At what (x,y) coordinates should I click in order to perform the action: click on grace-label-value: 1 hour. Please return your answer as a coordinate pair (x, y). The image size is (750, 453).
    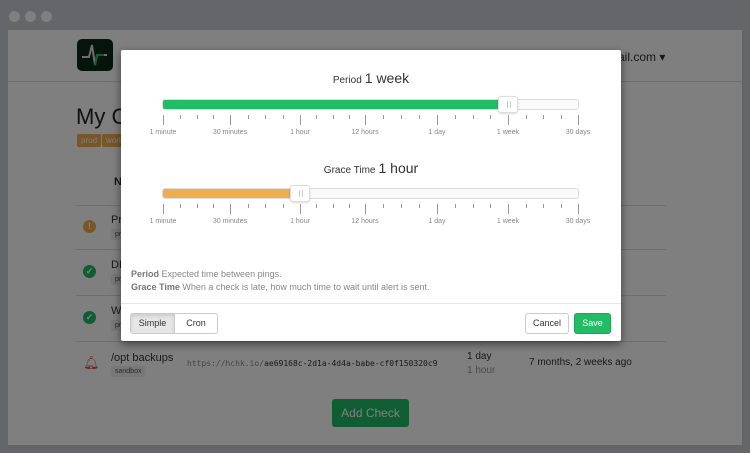
    Looking at the image, I should click on (398, 168).